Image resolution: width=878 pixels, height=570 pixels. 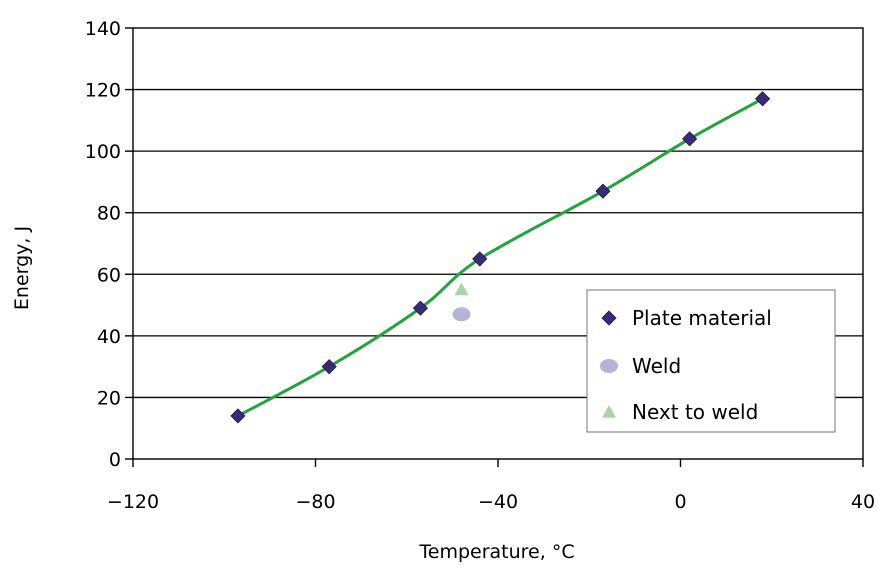 What do you see at coordinates (115, 460) in the screenshot?
I see `y-tick-label: 0` at bounding box center [115, 460].